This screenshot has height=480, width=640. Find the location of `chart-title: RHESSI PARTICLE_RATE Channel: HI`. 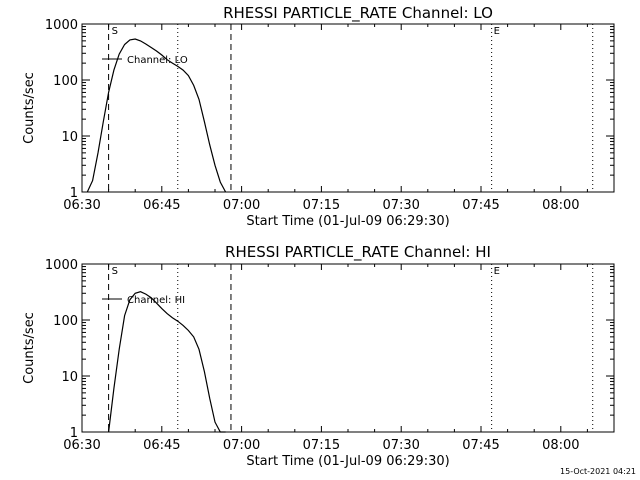

chart-title: RHESSI PARTICLE_RATE Channel: HI is located at coordinates (358, 252).